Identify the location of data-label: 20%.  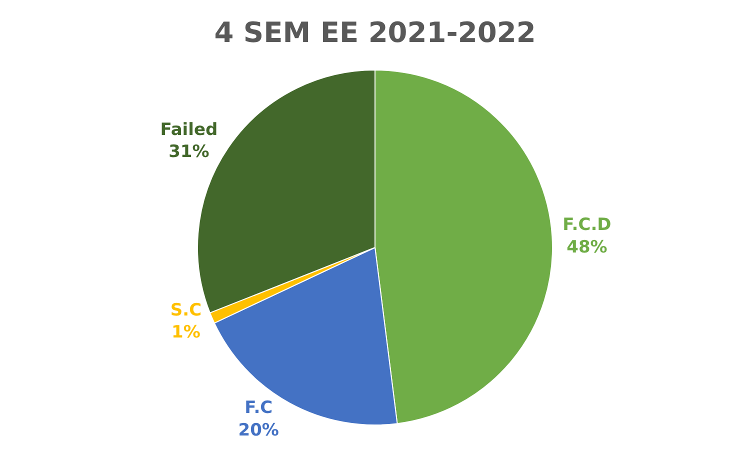
(258, 430).